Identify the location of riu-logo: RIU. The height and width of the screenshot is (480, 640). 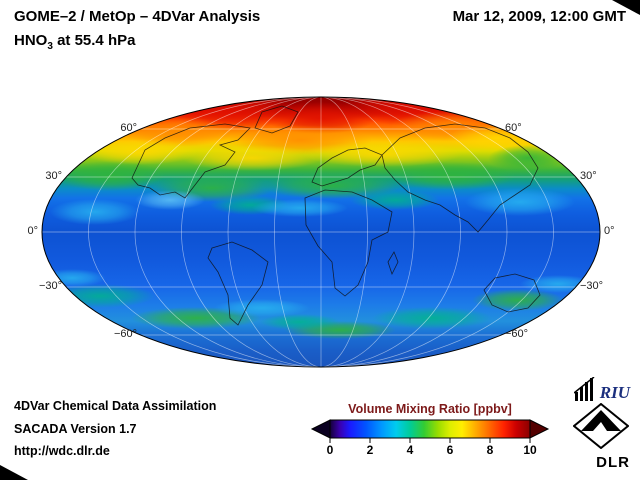
(601, 389).